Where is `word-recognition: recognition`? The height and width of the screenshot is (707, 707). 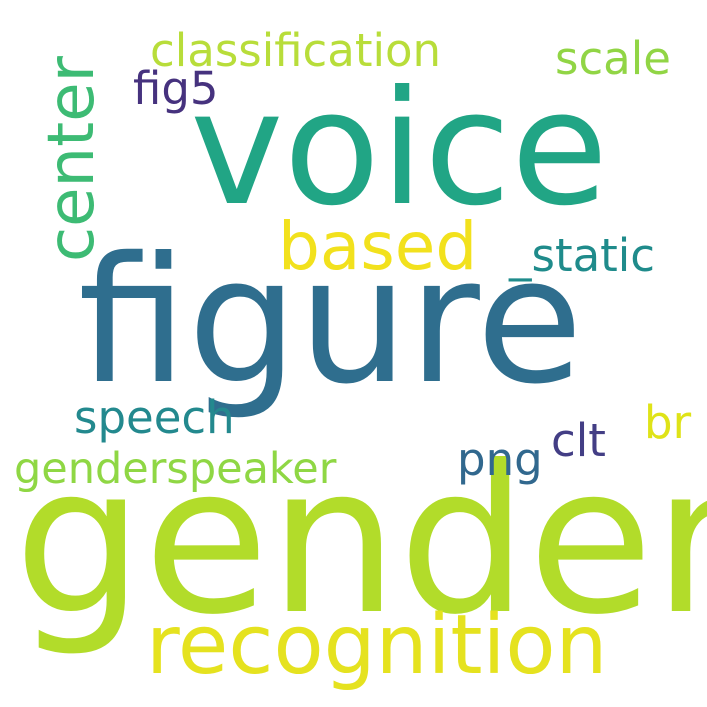 word-recognition: recognition is located at coordinates (377, 645).